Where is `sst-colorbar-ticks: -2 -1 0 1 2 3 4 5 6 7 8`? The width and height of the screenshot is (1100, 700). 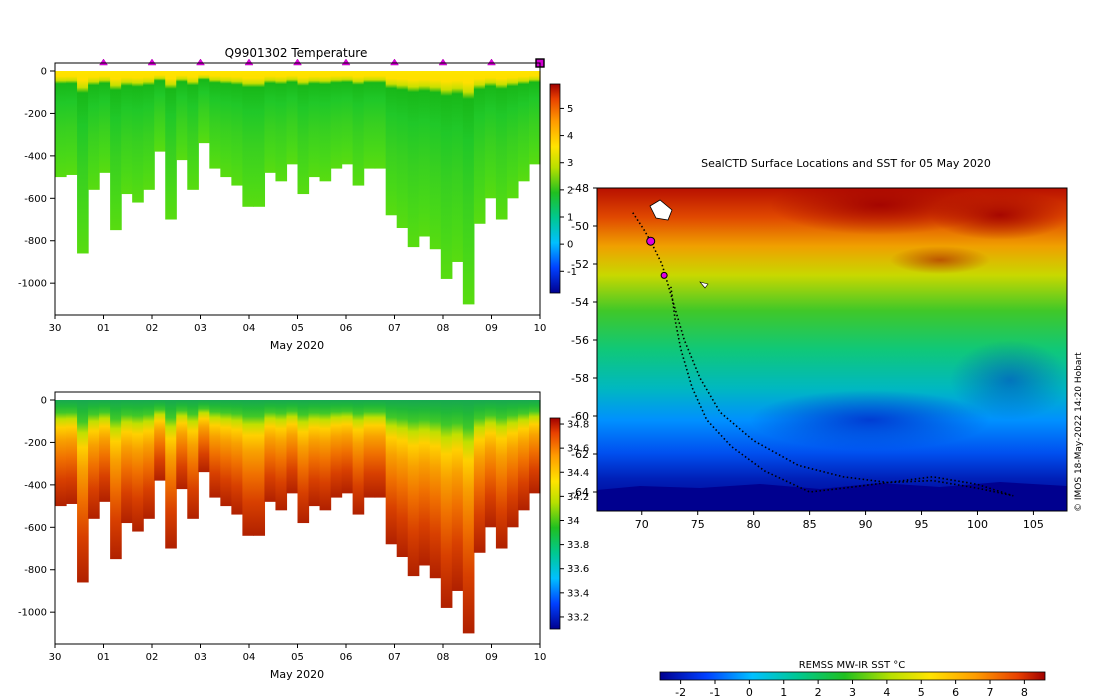 sst-colorbar-ticks: -2 -1 0 1 2 3 4 5 6 7 8 is located at coordinates (851, 689).